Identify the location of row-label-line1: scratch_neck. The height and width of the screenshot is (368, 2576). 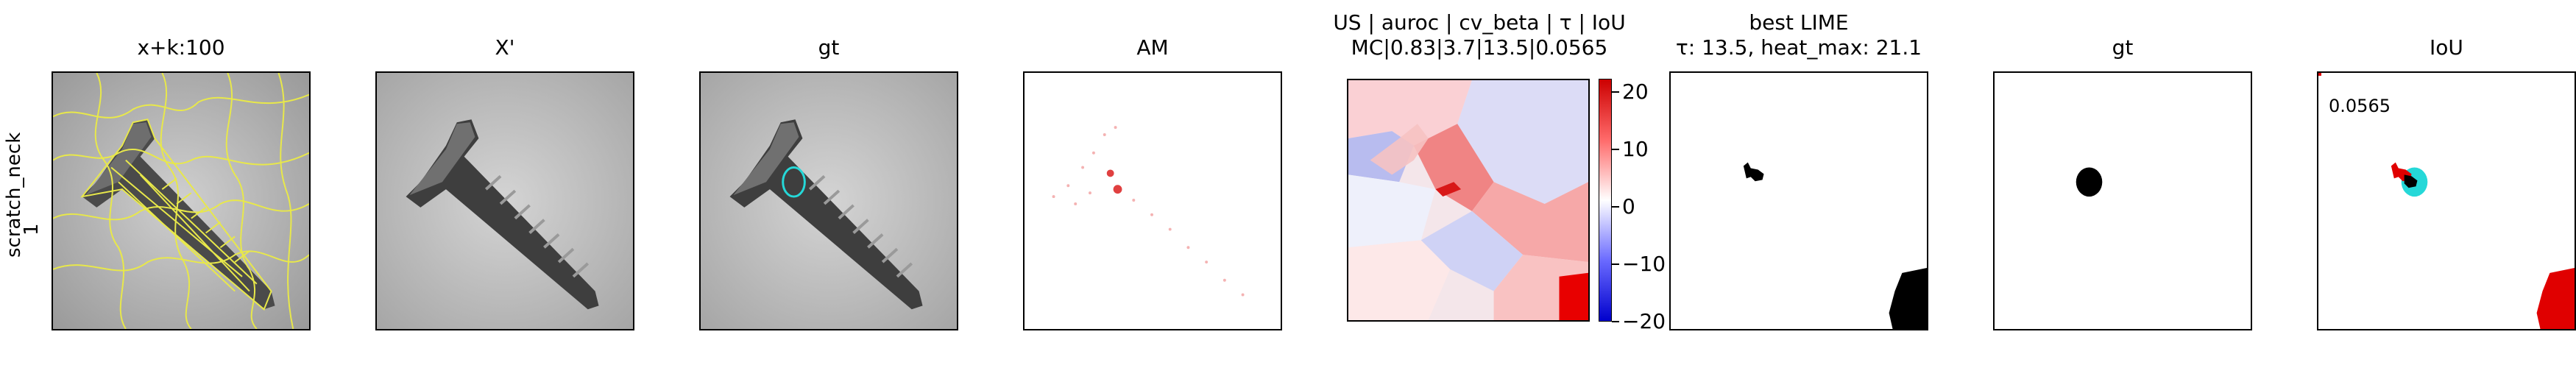
(14, 195).